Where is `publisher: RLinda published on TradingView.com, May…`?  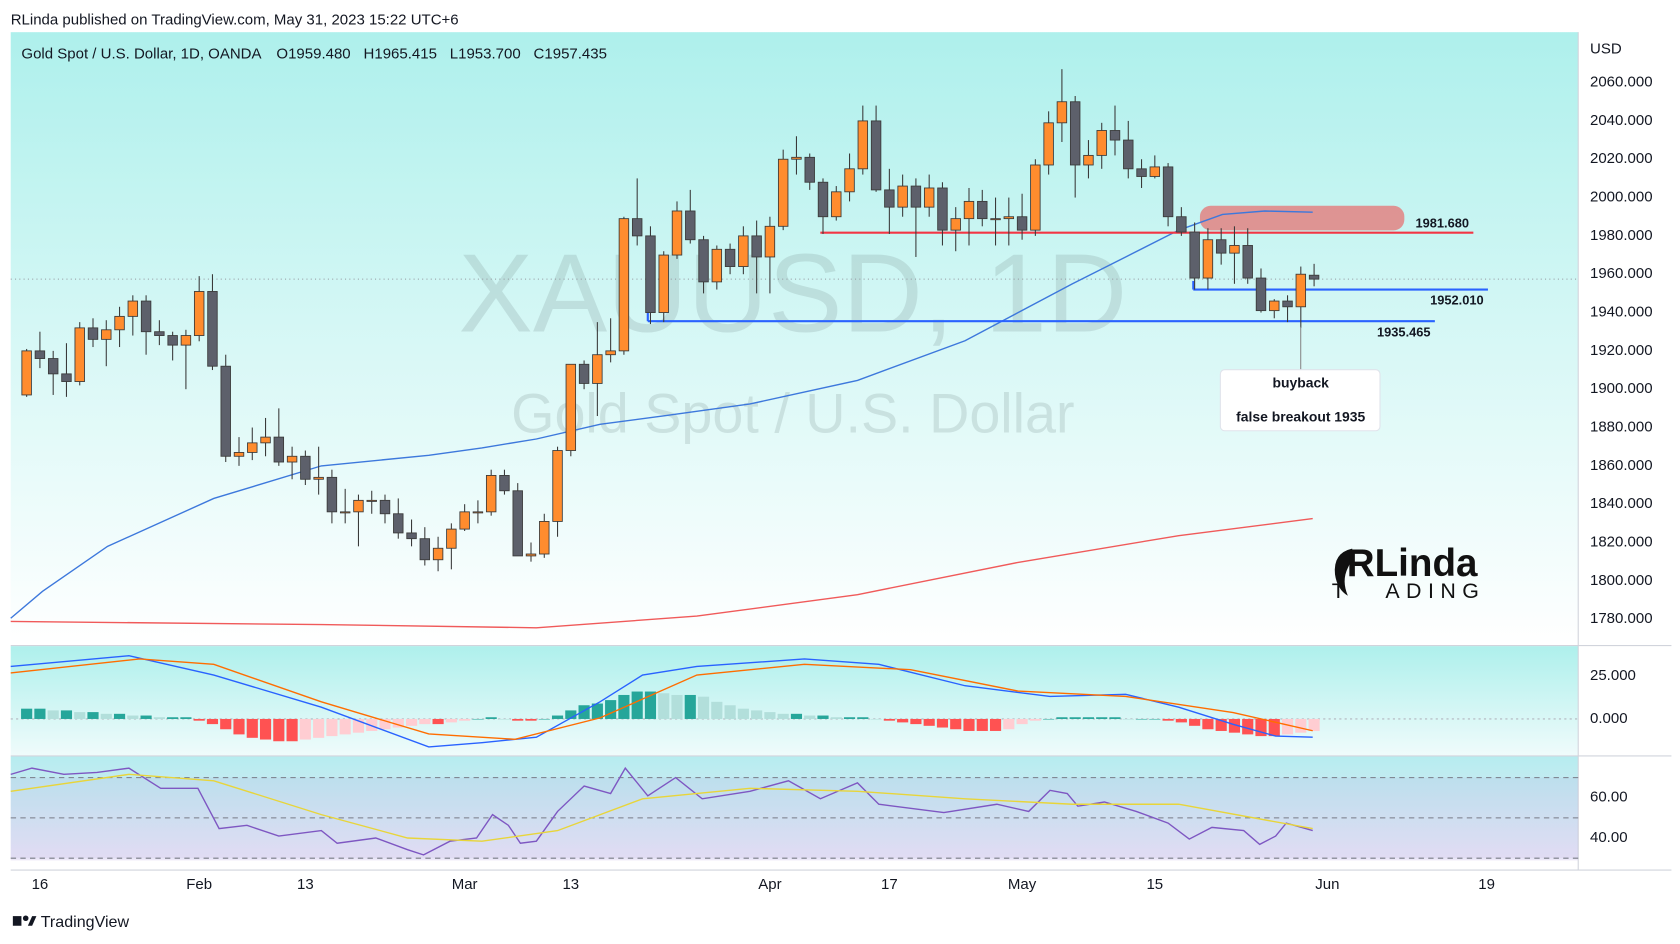
publisher: RLinda published on TradingView.com, May… is located at coordinates (235, 19).